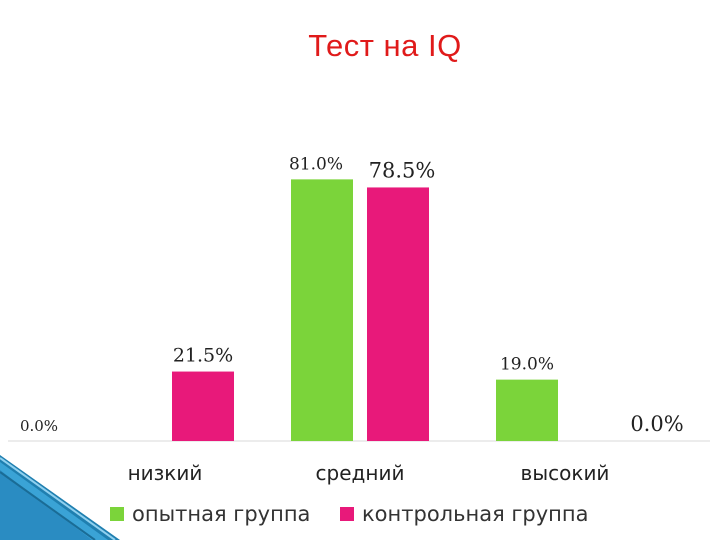  Describe the element at coordinates (360, 473) in the screenshot. I see `category-label-1: средний` at that location.